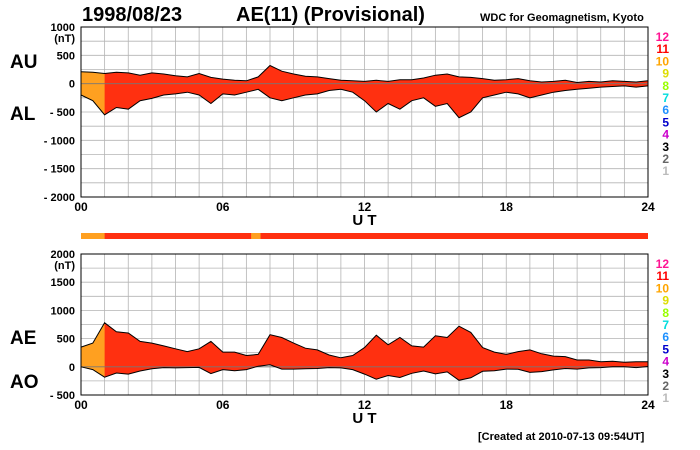 This screenshot has height=450, width=700. Describe the element at coordinates (63, 283) in the screenshot. I see `lower-y-tick-label: 1500` at that location.